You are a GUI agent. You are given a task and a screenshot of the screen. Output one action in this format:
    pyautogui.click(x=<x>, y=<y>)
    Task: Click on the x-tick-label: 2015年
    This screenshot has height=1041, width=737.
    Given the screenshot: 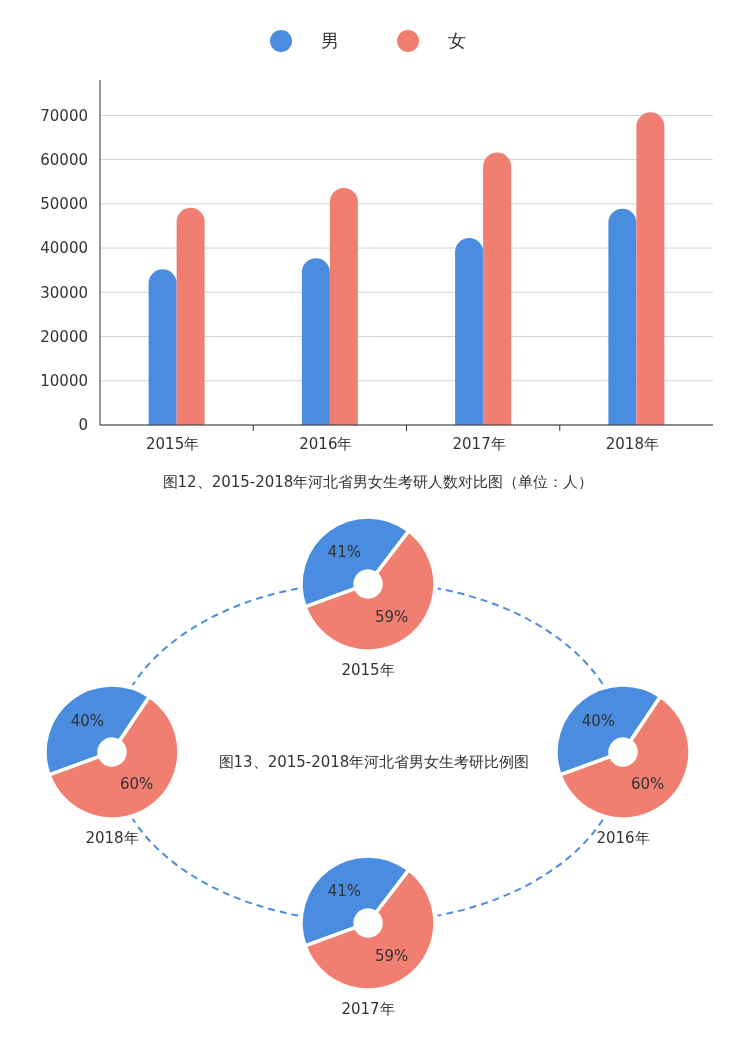 What is the action you would take?
    pyautogui.click(x=173, y=444)
    